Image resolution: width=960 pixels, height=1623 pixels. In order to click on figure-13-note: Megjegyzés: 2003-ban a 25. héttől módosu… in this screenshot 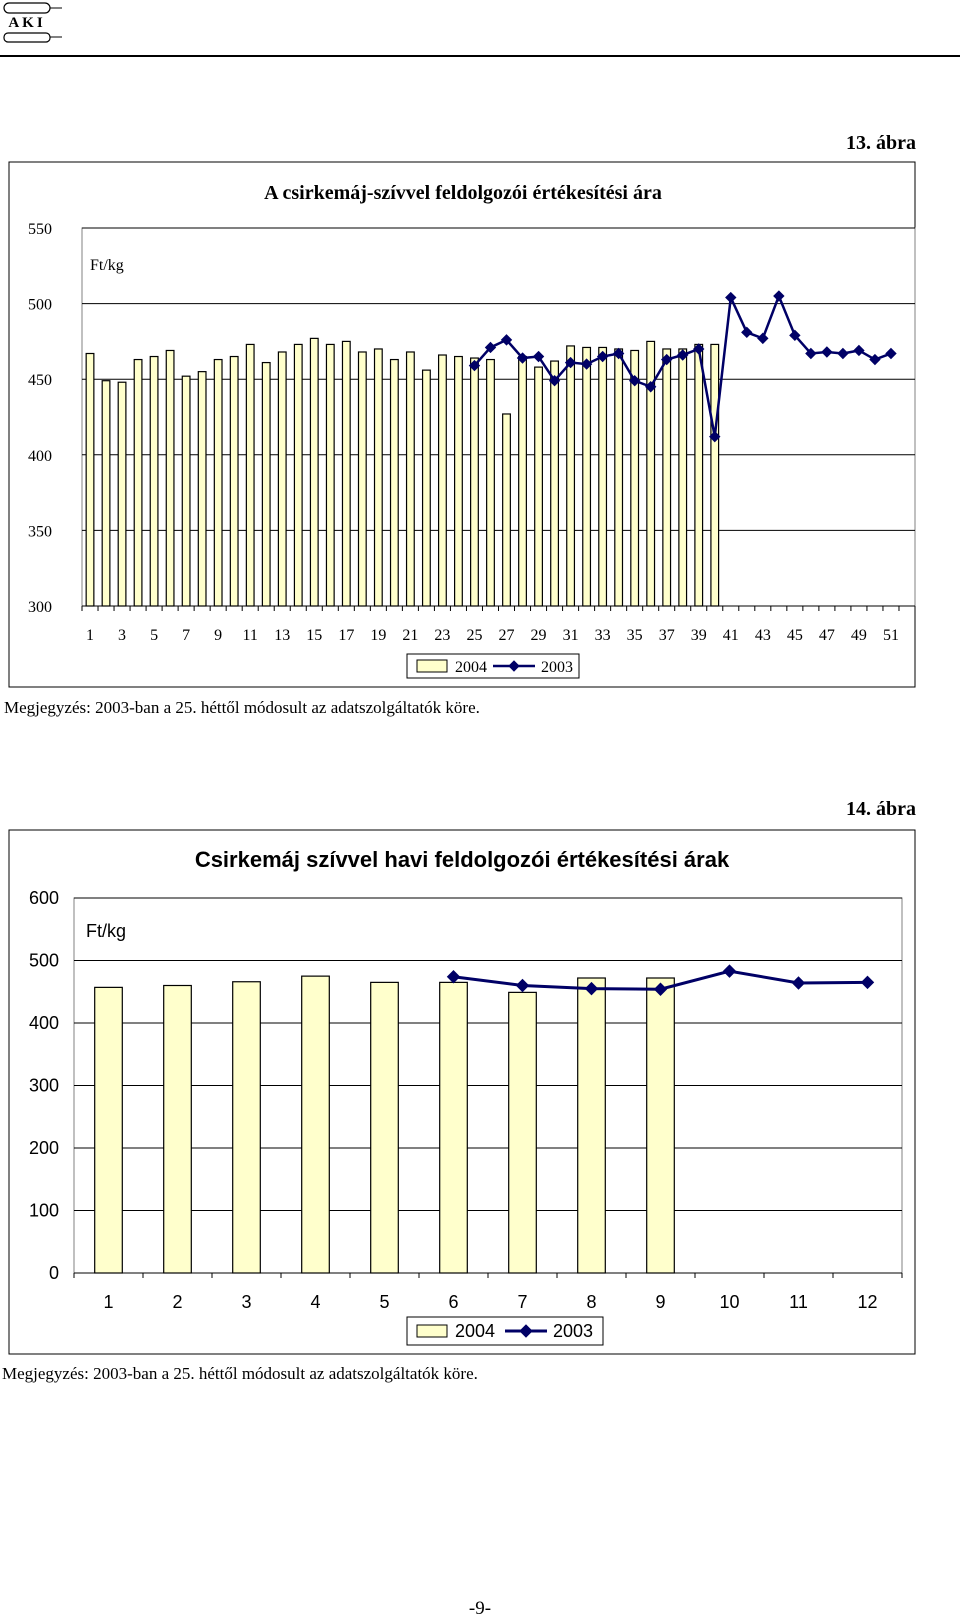, I will do `click(242, 707)`.